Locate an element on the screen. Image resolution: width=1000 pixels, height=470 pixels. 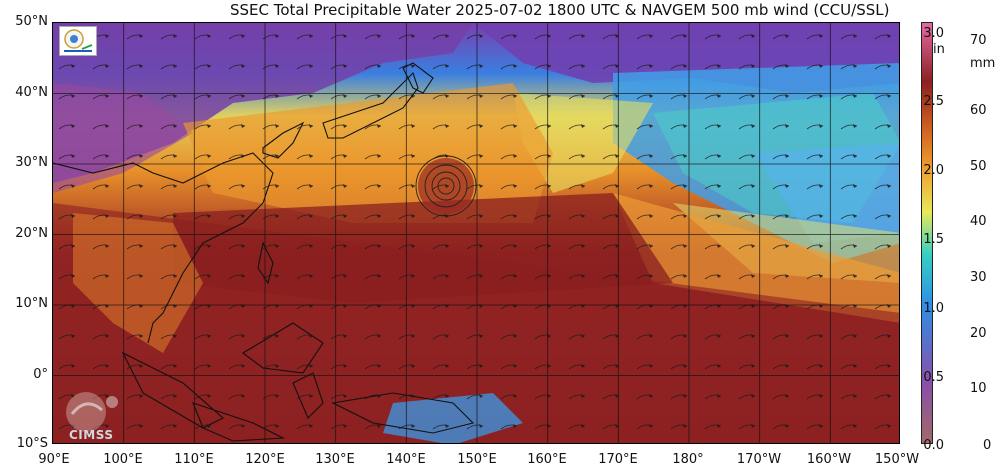
colorbar-inch-unit: in is located at coordinates (939, 49).